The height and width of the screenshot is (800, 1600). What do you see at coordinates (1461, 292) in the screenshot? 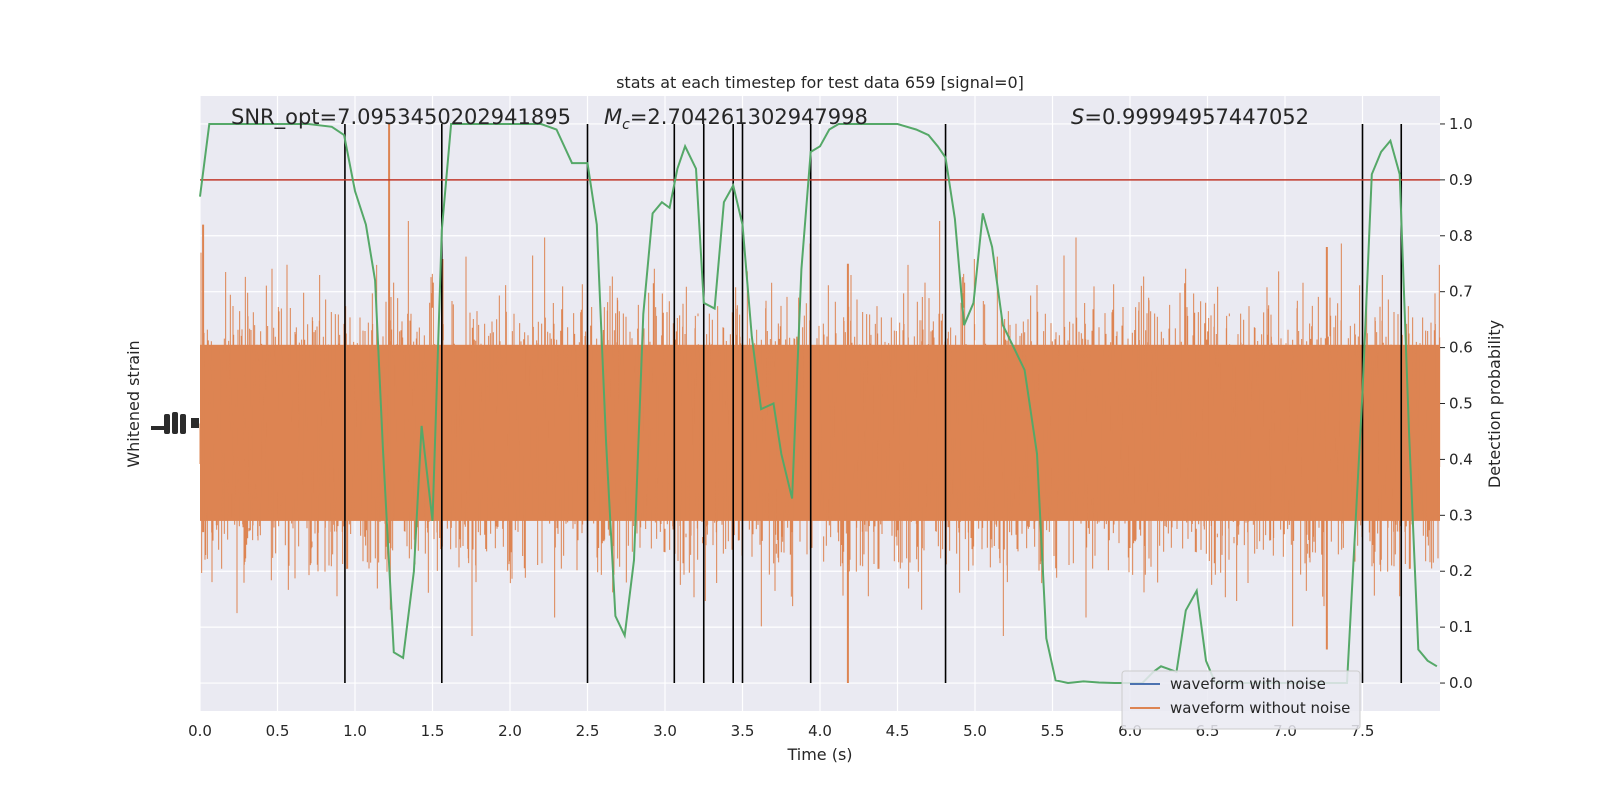
I see `y-tick-label: 0.7` at bounding box center [1461, 292].